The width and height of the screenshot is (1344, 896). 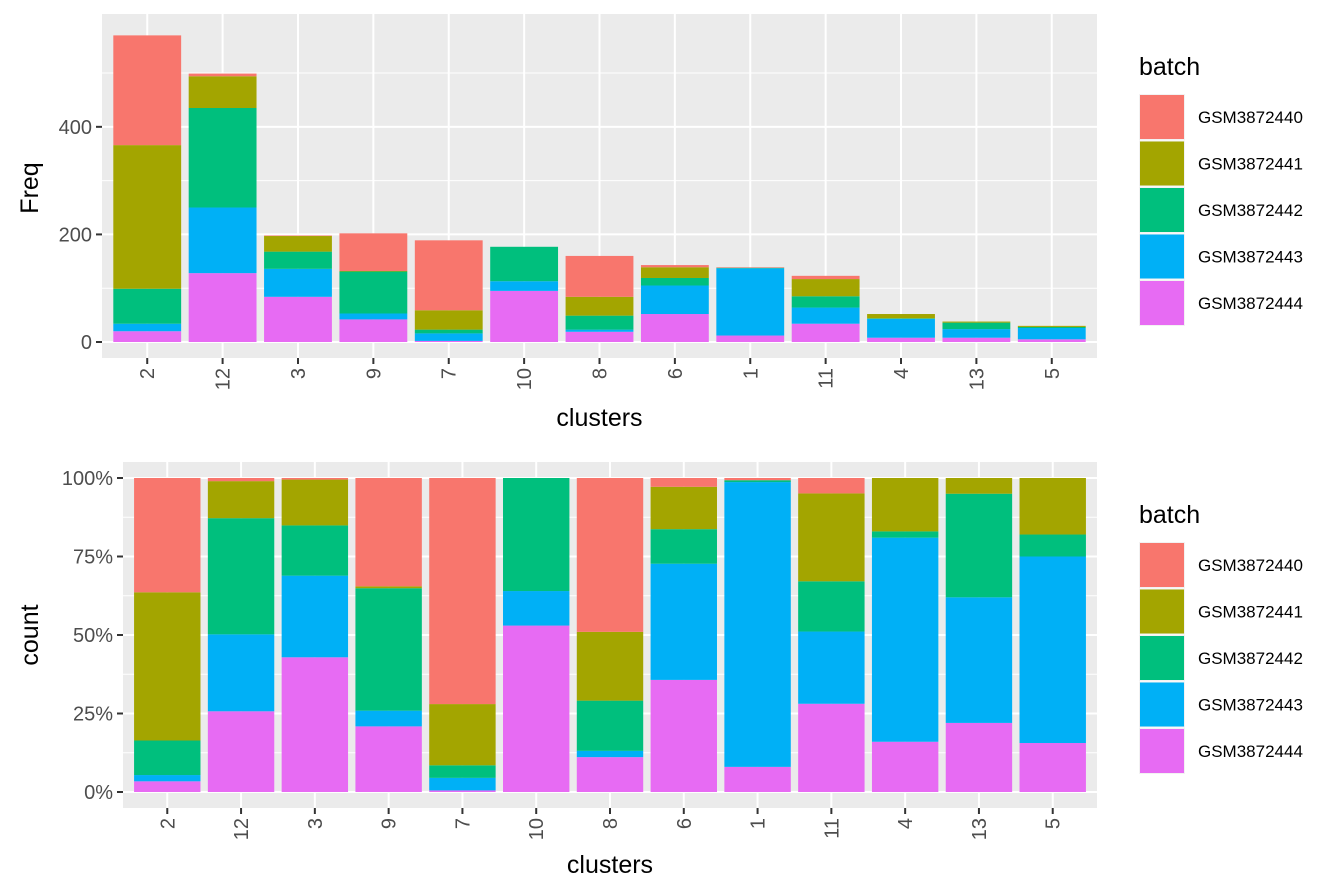 What do you see at coordinates (683, 546) in the screenshot?
I see `bar-segment-6-GSM3872442` at bounding box center [683, 546].